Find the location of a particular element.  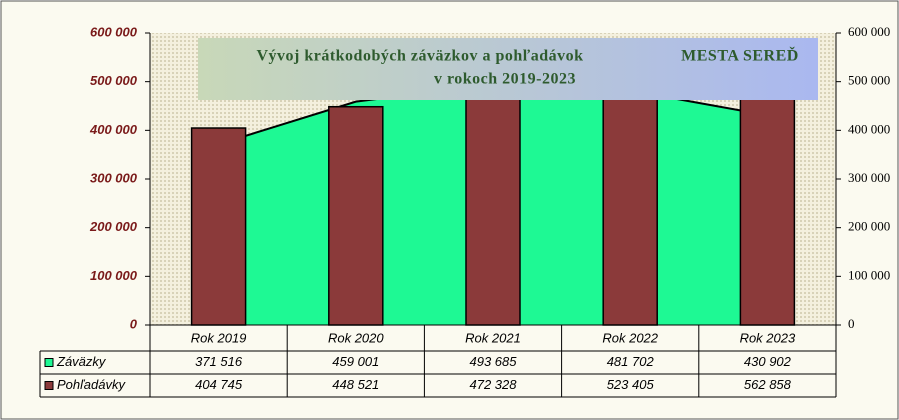

y2-tick-label: 600 000 is located at coordinates (869, 31).